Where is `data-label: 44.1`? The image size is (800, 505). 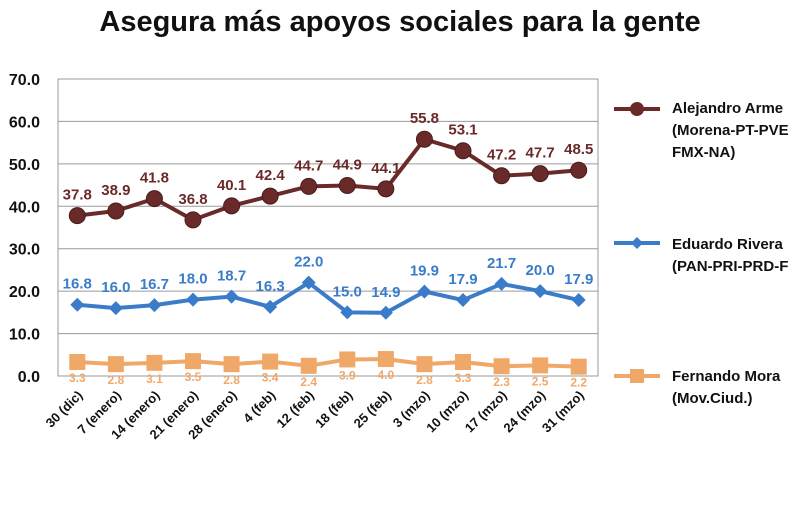
data-label: 44.1 is located at coordinates (385, 168).